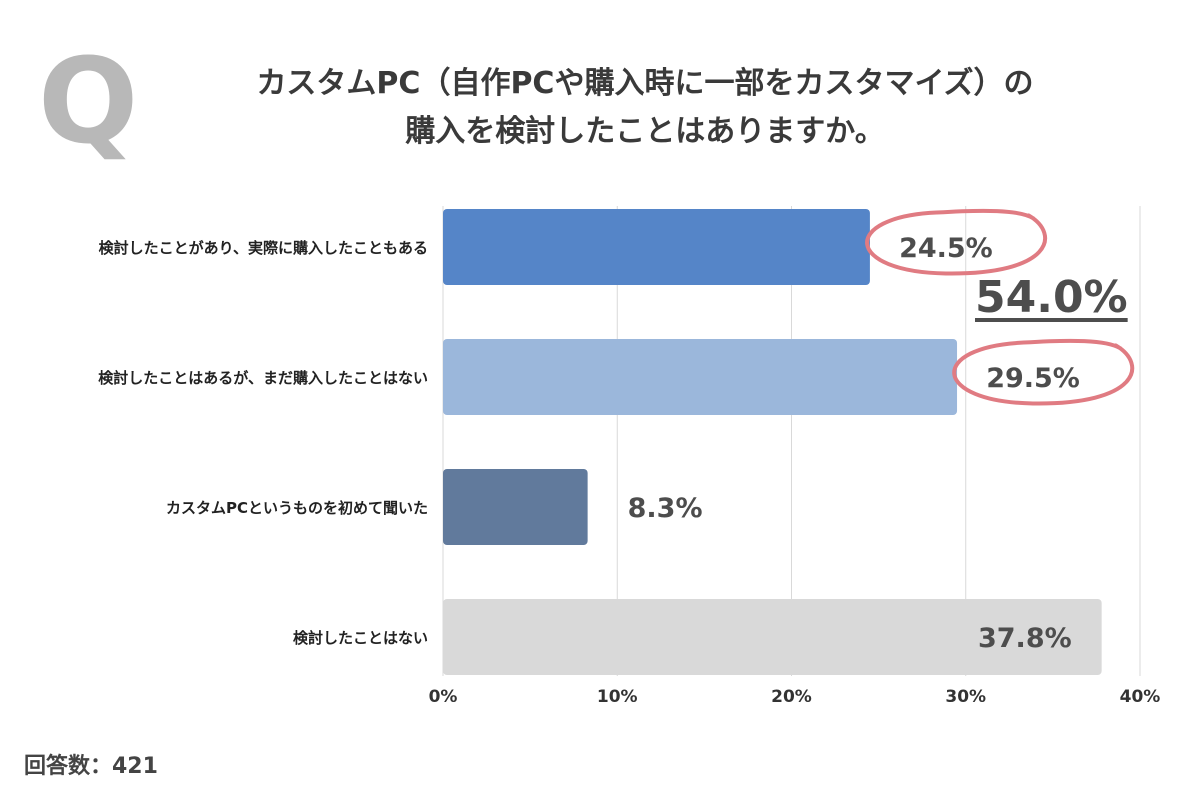 Image resolution: width=1200 pixels, height=800 pixels. Describe the element at coordinates (1140, 697) in the screenshot. I see `x-tick-label: 40%` at that location.